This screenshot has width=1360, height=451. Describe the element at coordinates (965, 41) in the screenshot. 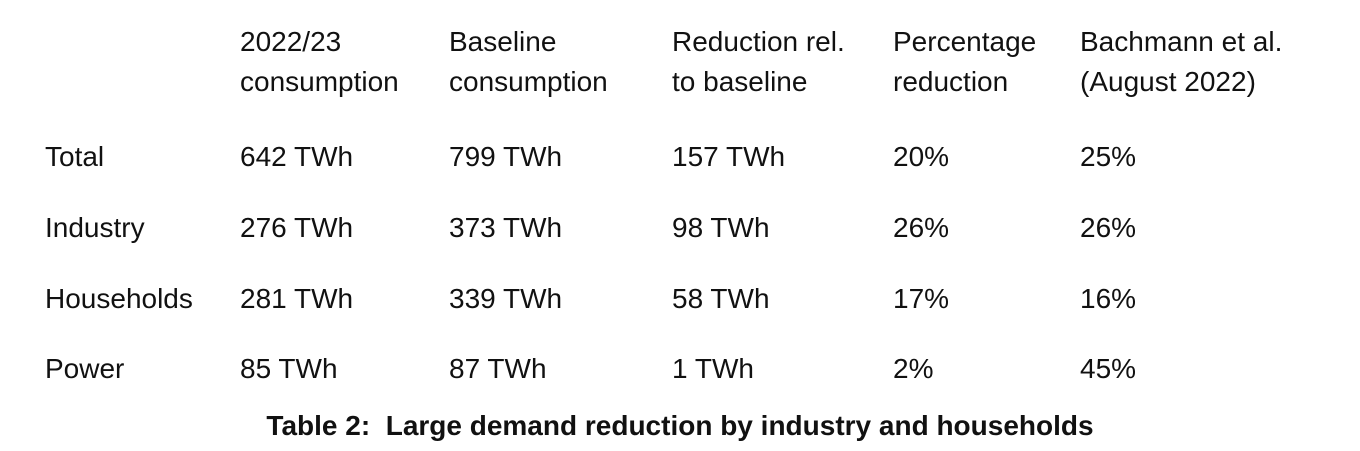

I see `column-header: Percentage` at that location.